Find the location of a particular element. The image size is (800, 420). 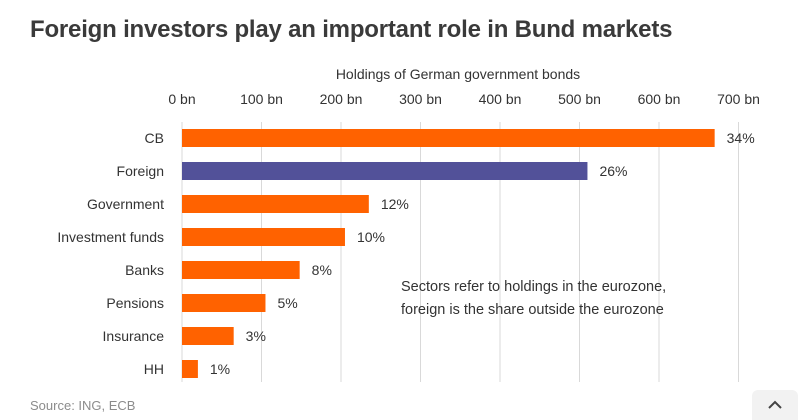

x-tick-label: 300 bn is located at coordinates (420, 99).